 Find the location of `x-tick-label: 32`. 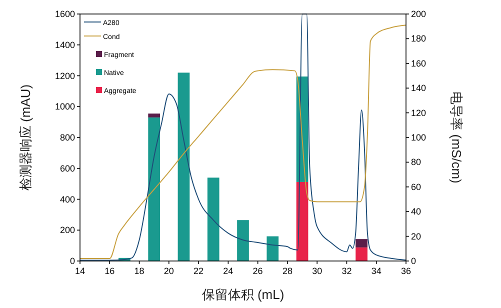

x-tick-label: 32 is located at coordinates (347, 271).